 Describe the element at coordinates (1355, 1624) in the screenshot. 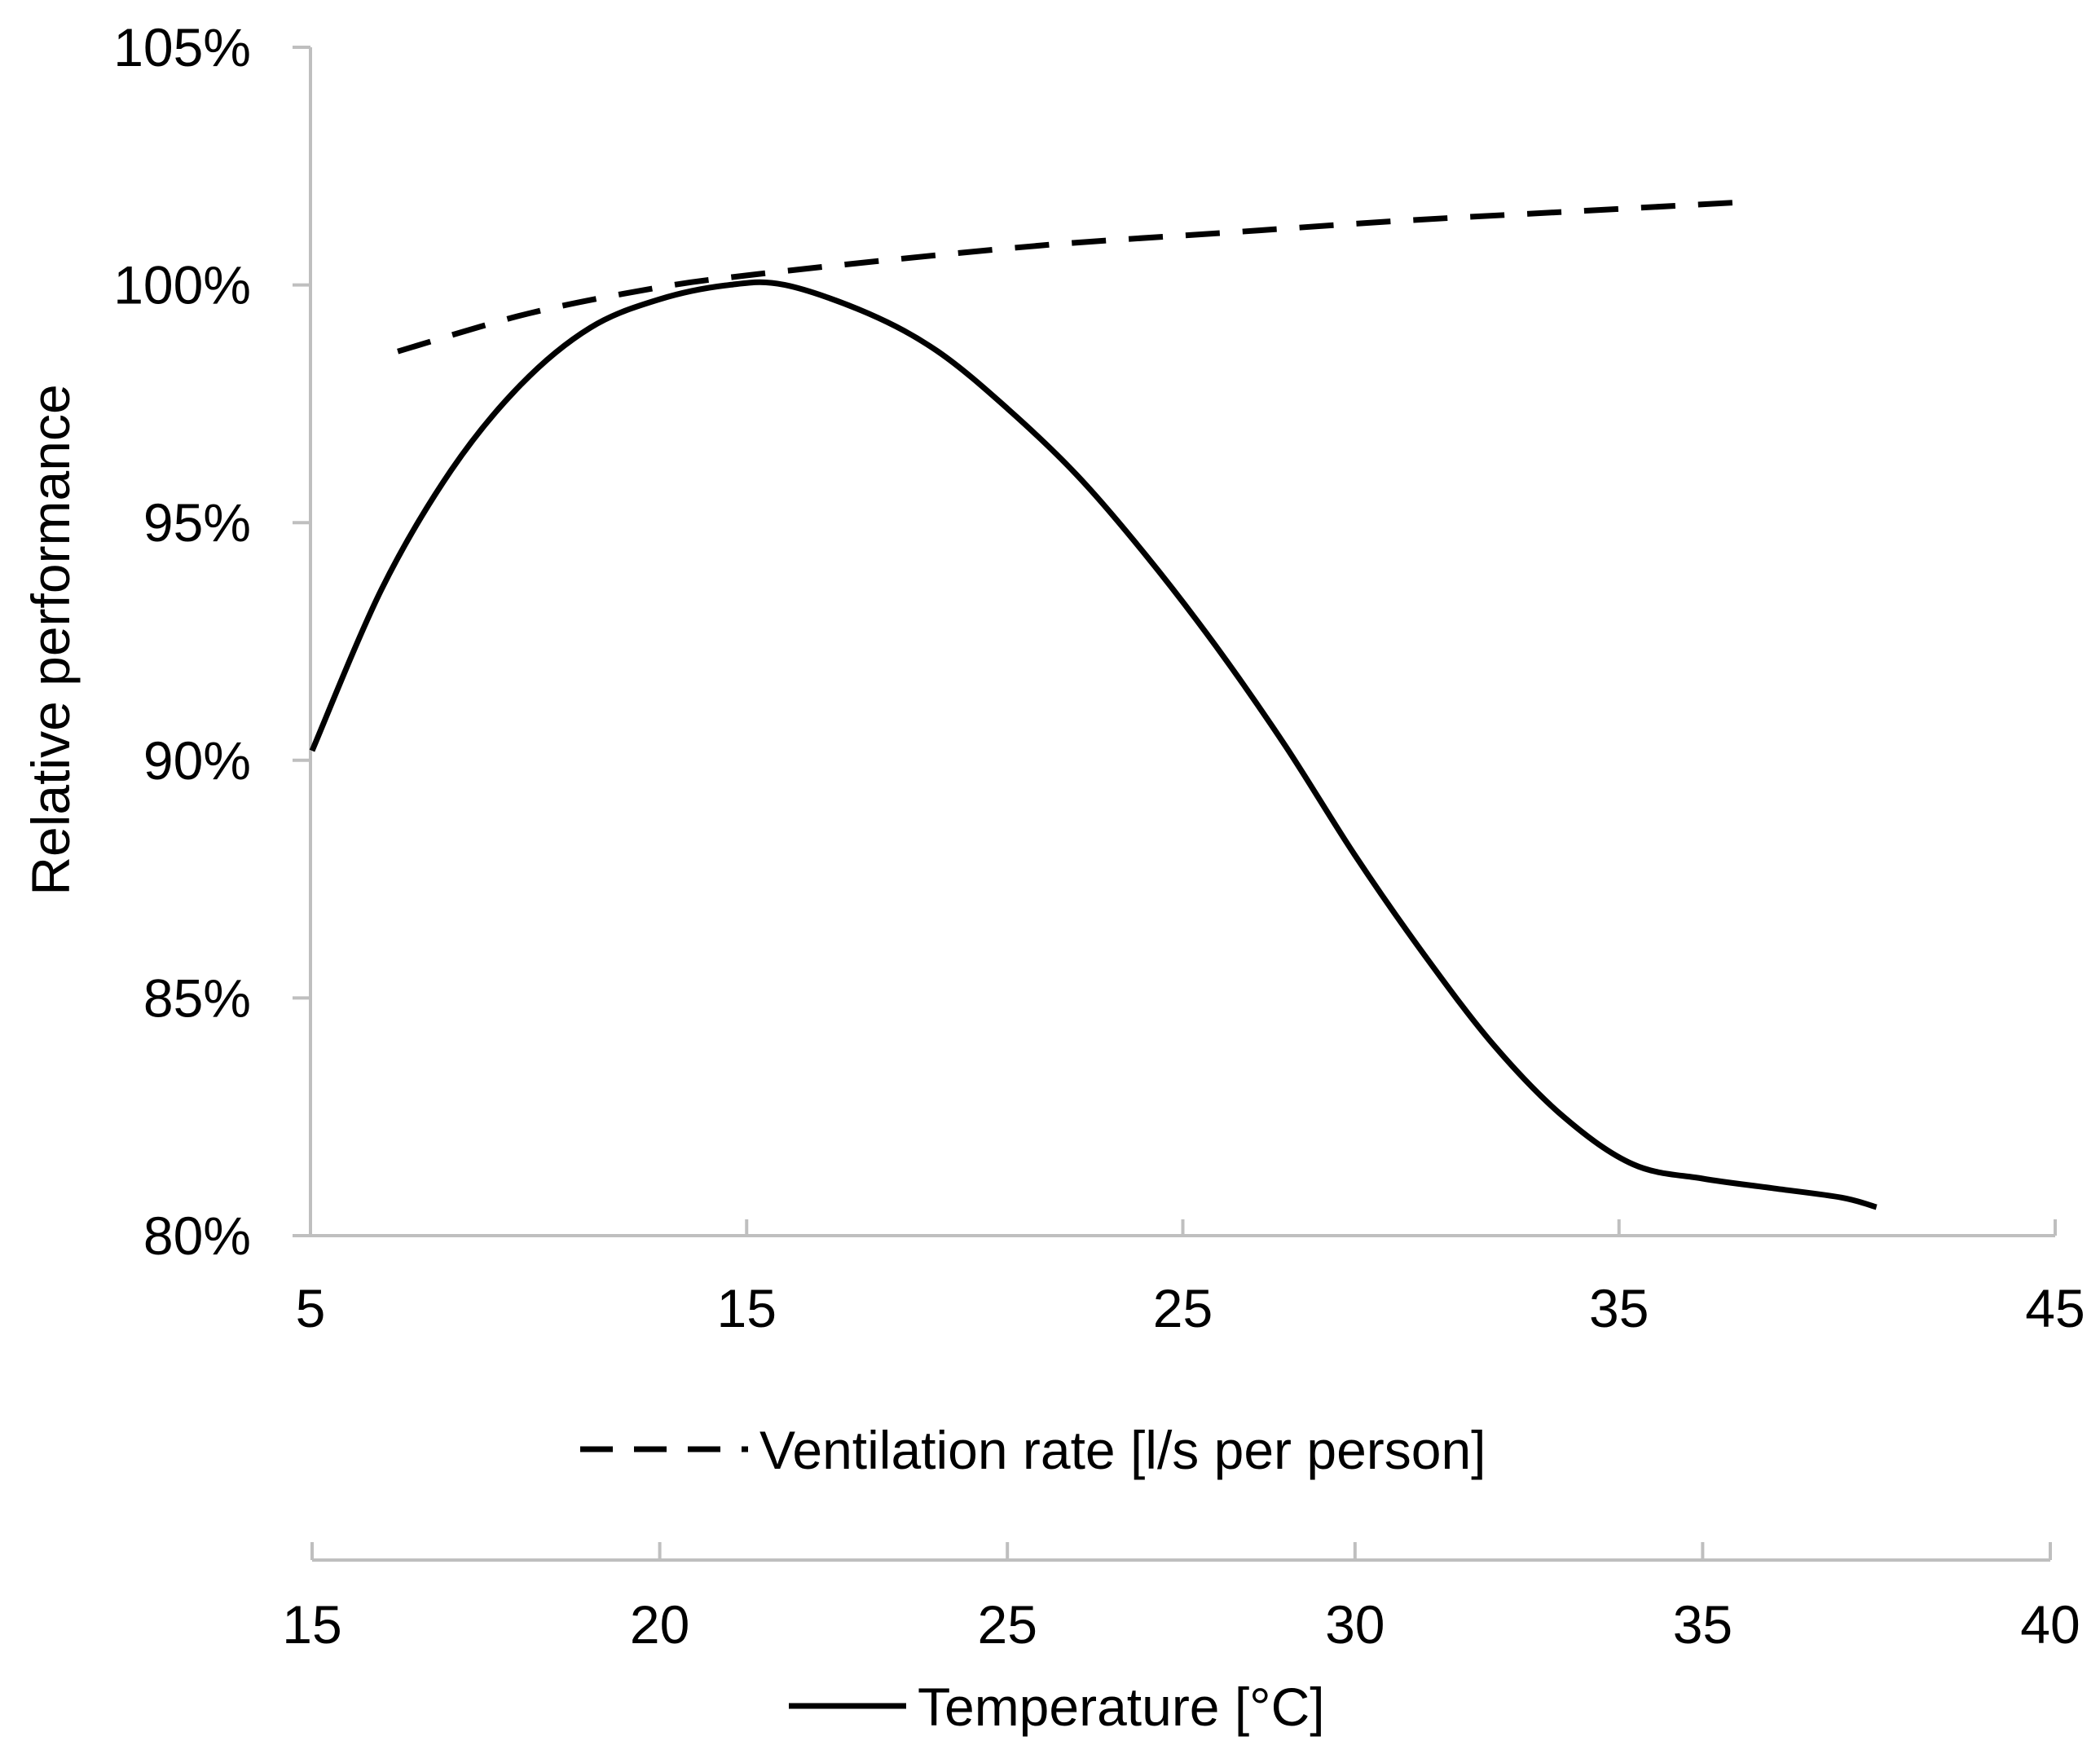

I see `temperature-tick-label-30: 30` at that location.